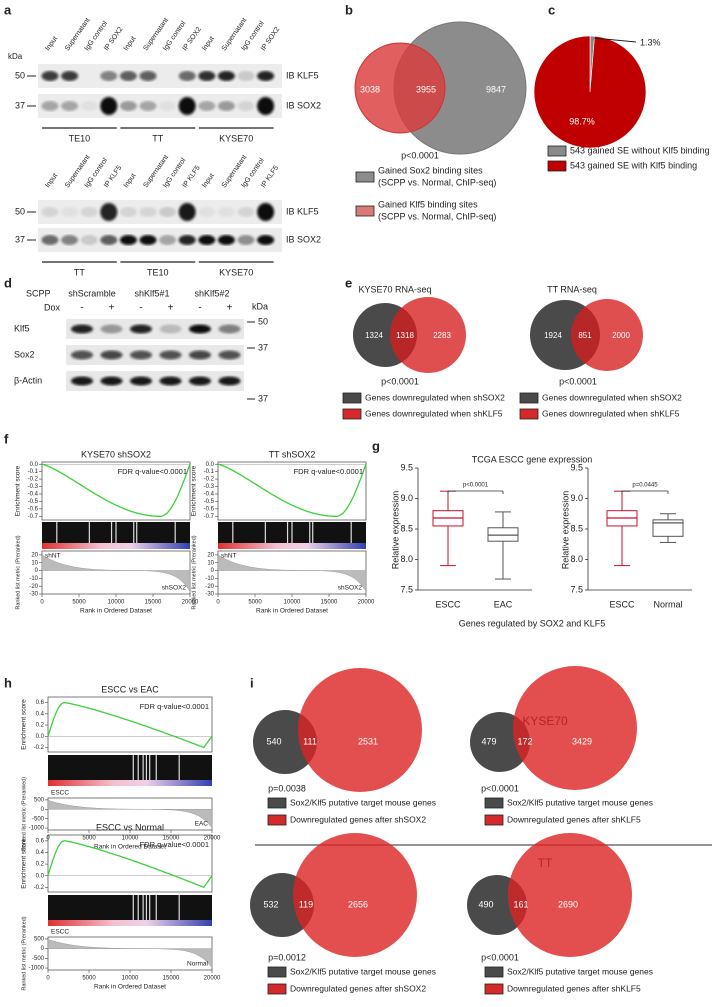 The height and width of the screenshot is (1007, 717). What do you see at coordinates (568, 904) in the screenshot?
I see `venn-count: 2690` at bounding box center [568, 904].